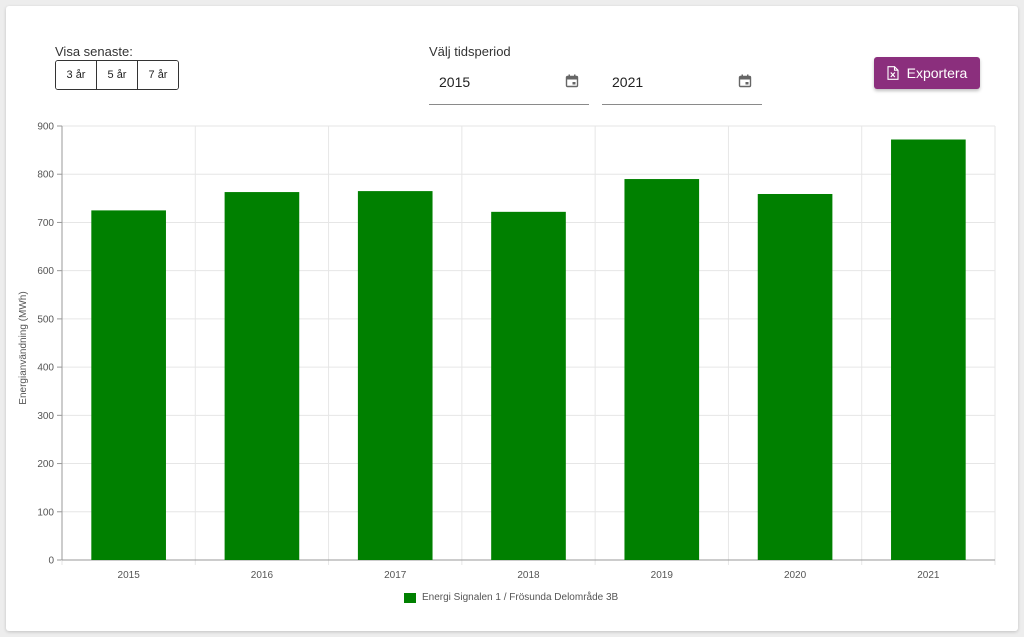 The image size is (1024, 637). I want to click on x-tick-label: 2019, so click(662, 575).